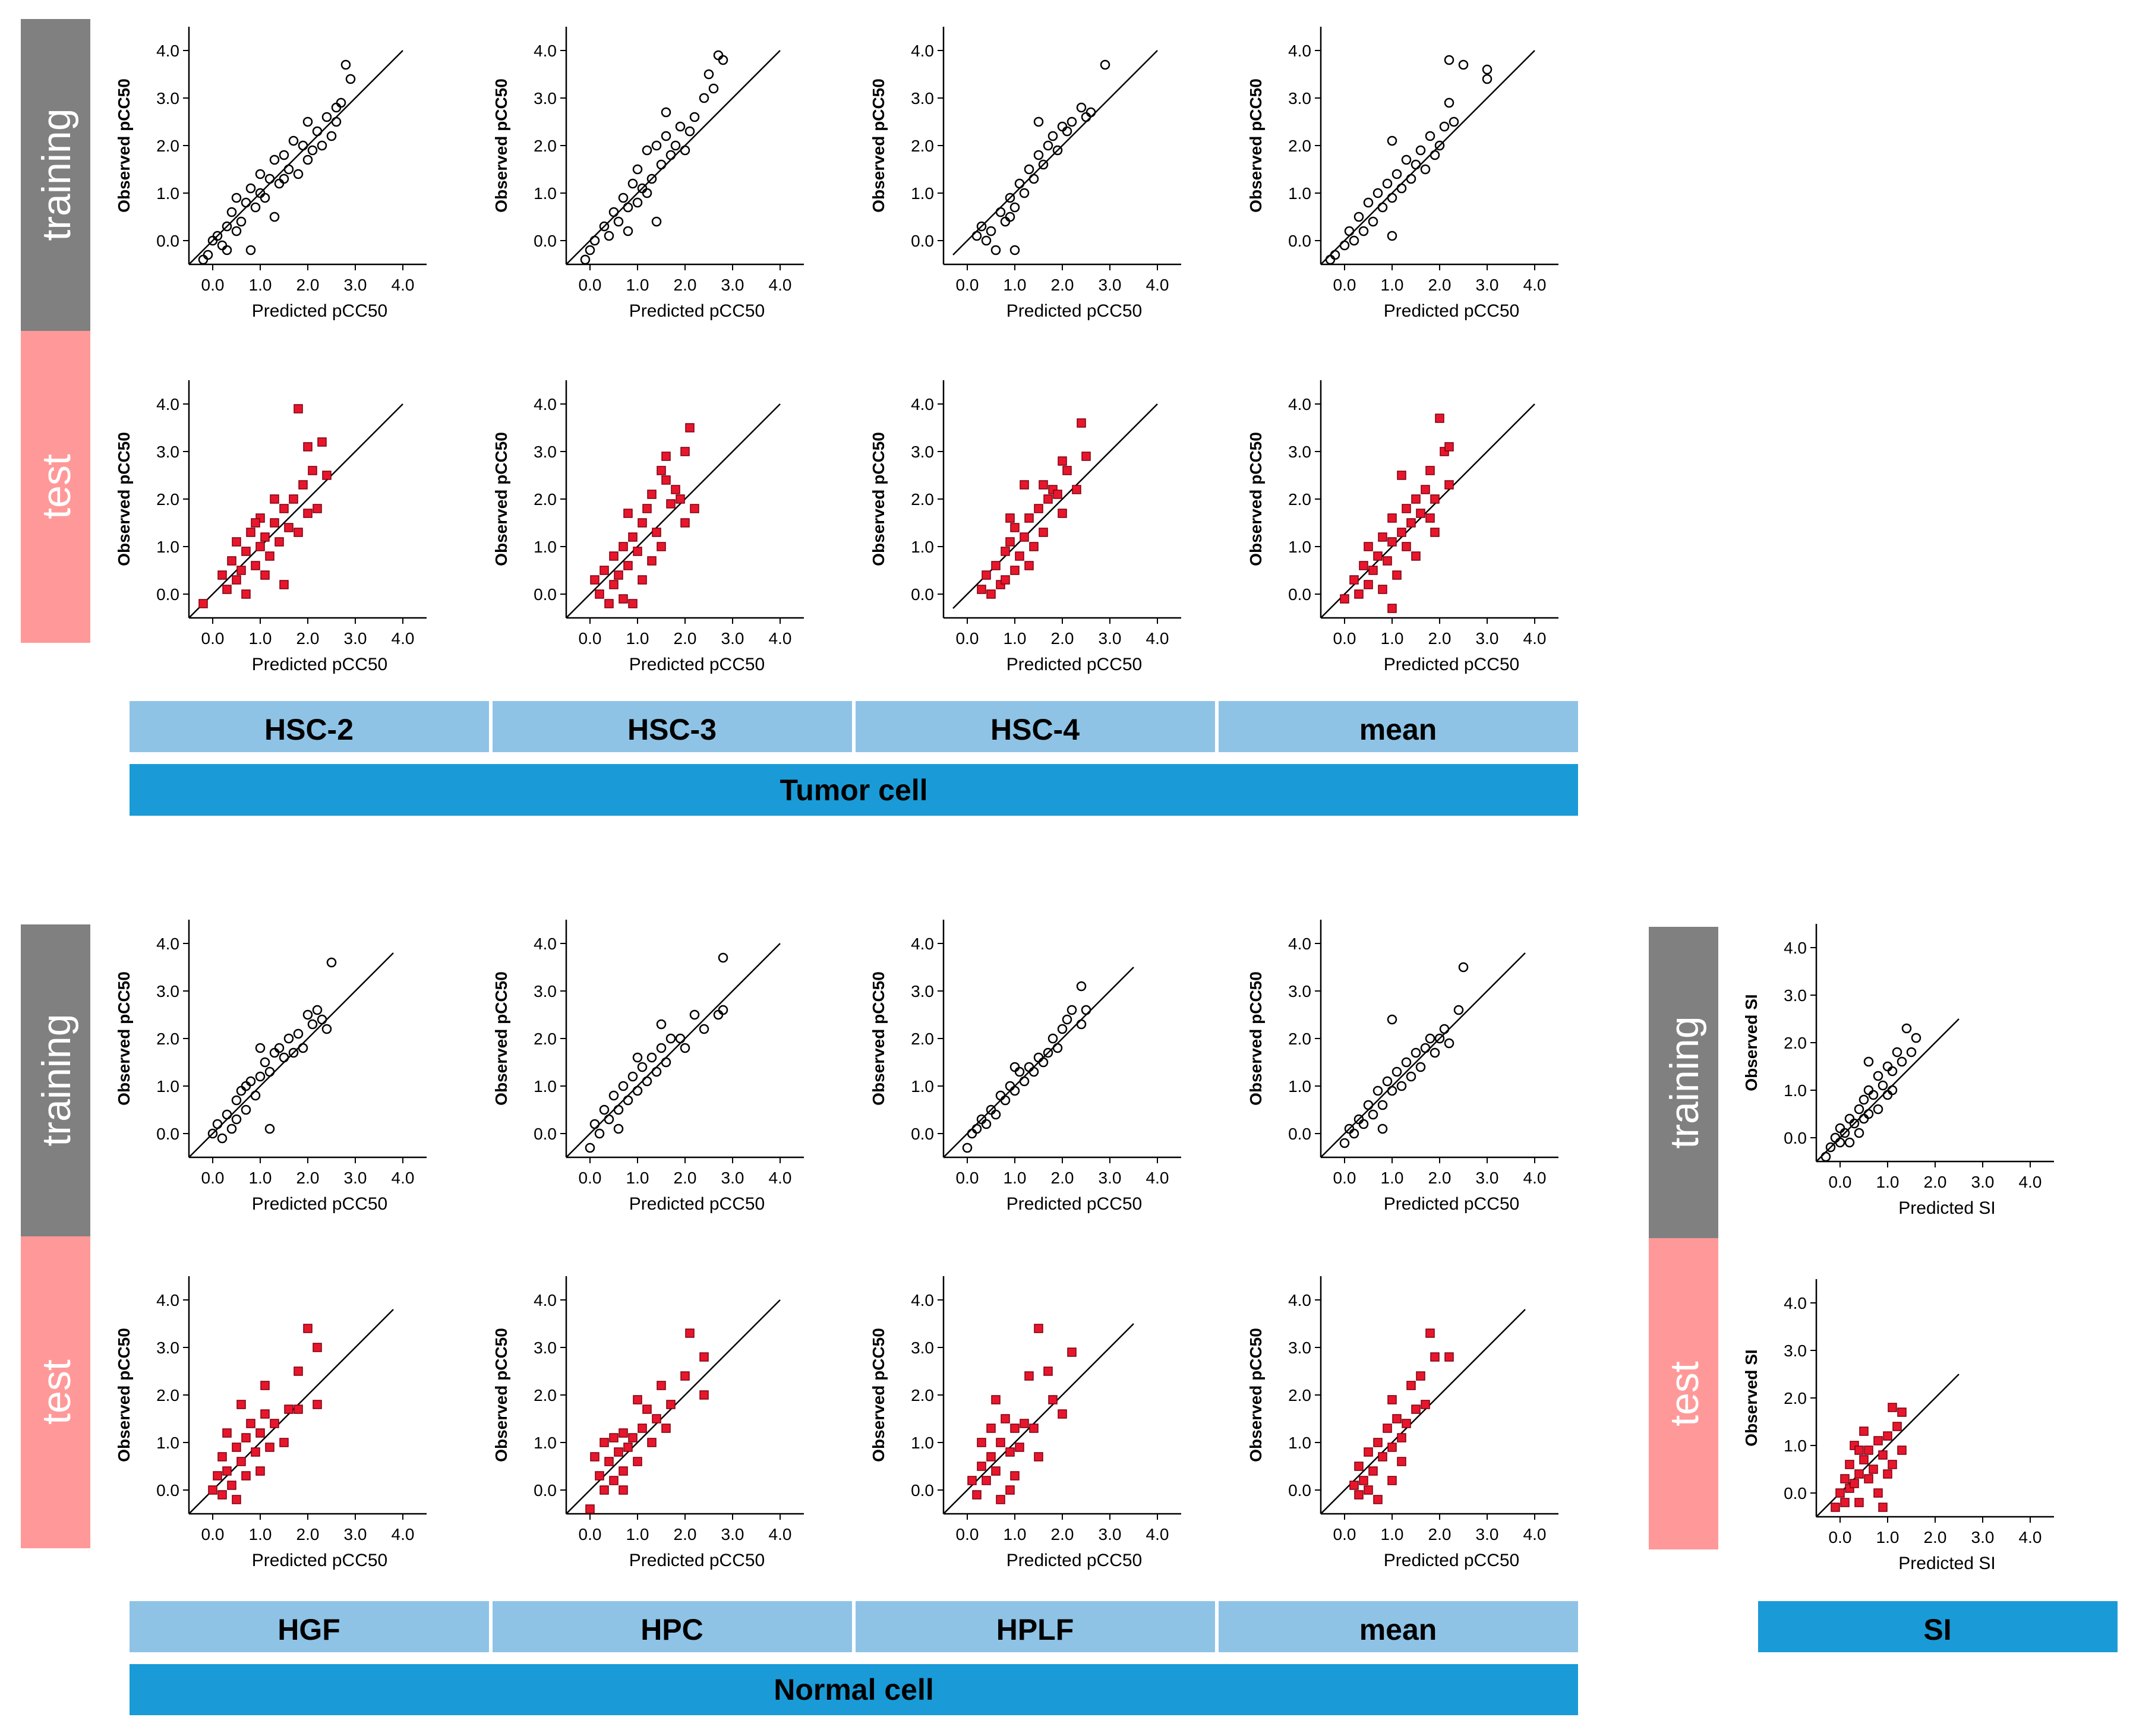 Image resolution: width=2133 pixels, height=1736 pixels. What do you see at coordinates (854, 1689) in the screenshot?
I see `group-header-normal: Normal cell` at bounding box center [854, 1689].